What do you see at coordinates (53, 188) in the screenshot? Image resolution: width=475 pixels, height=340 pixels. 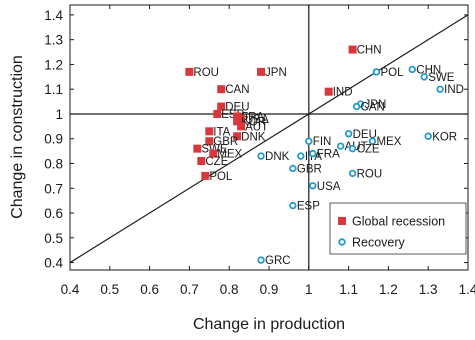 I see `y-tick-label: 0.7` at bounding box center [53, 188].